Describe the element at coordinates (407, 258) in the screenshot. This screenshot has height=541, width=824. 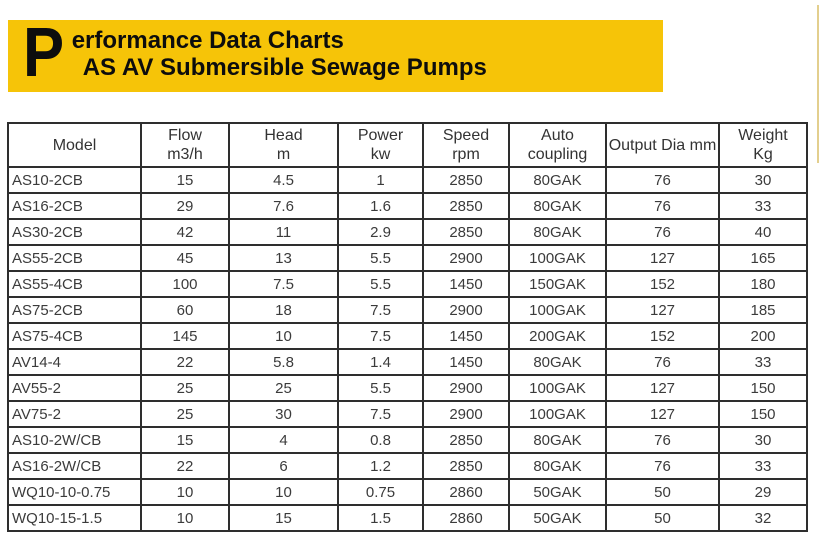
I see `table-row: AS55-2CB 45 13 5.5 2900 100GAK 127 165` at that location.